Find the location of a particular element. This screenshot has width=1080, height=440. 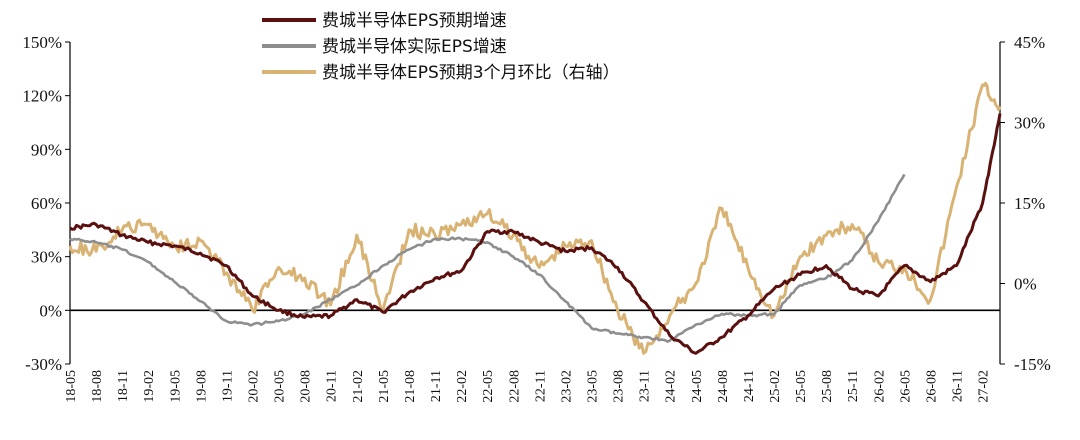

legend-label-3: 费城半导体EPS预期3个月环比（右轴） is located at coordinates (471, 73).